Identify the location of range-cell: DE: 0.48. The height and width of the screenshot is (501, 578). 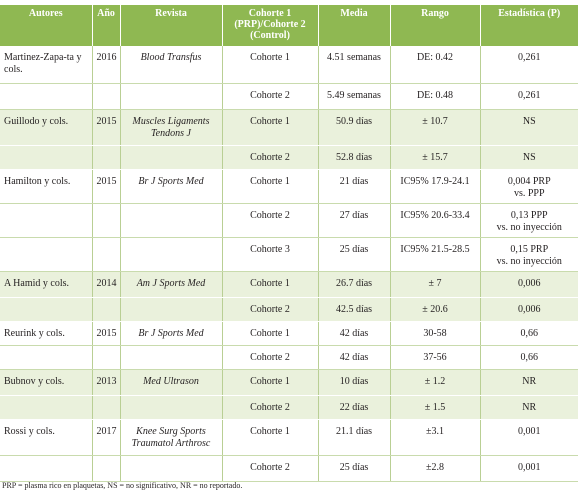
(435, 96).